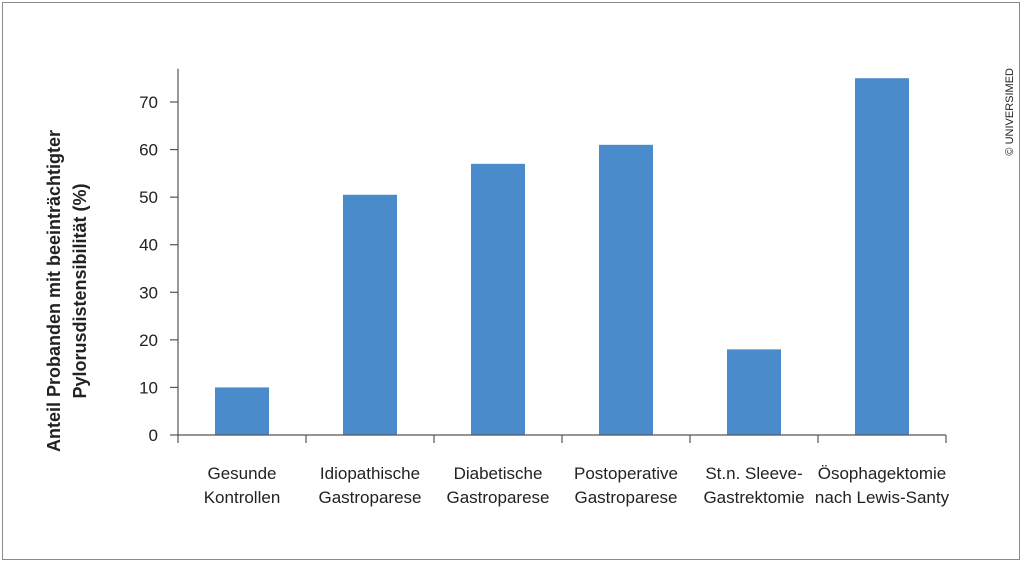 This screenshot has width=1024, height=565. Describe the element at coordinates (498, 485) in the screenshot. I see `x-tick-label: Diabetische Gastroparese` at that location.